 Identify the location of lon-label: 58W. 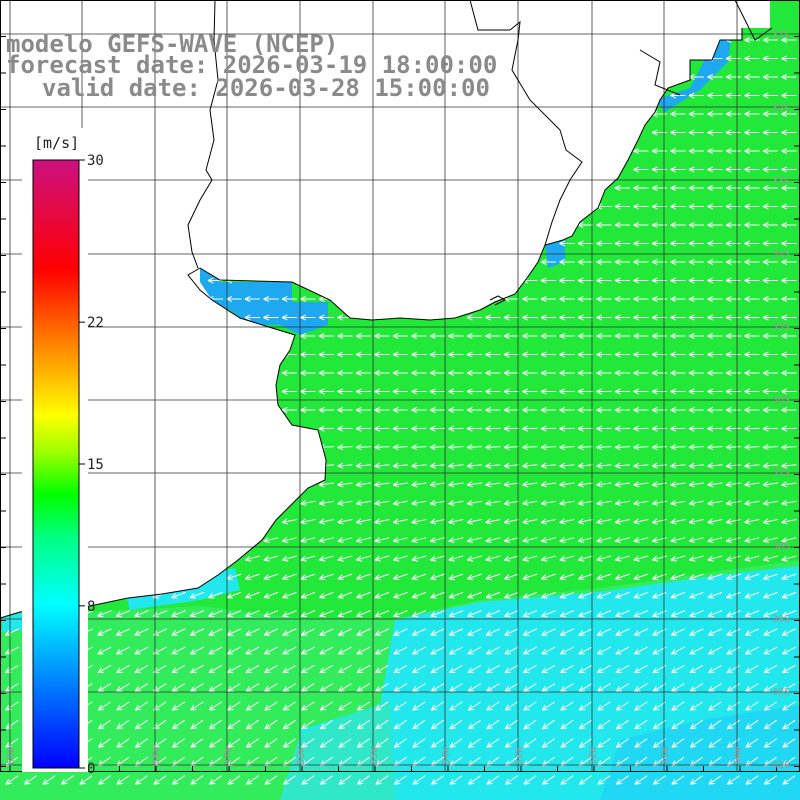
(156, 755).